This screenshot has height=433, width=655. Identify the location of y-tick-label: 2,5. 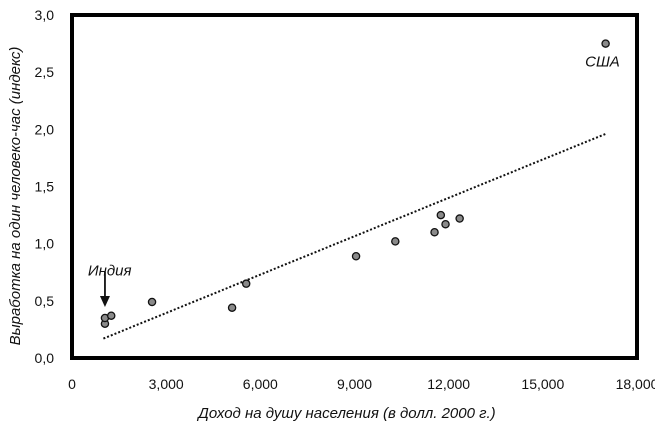
(45, 72).